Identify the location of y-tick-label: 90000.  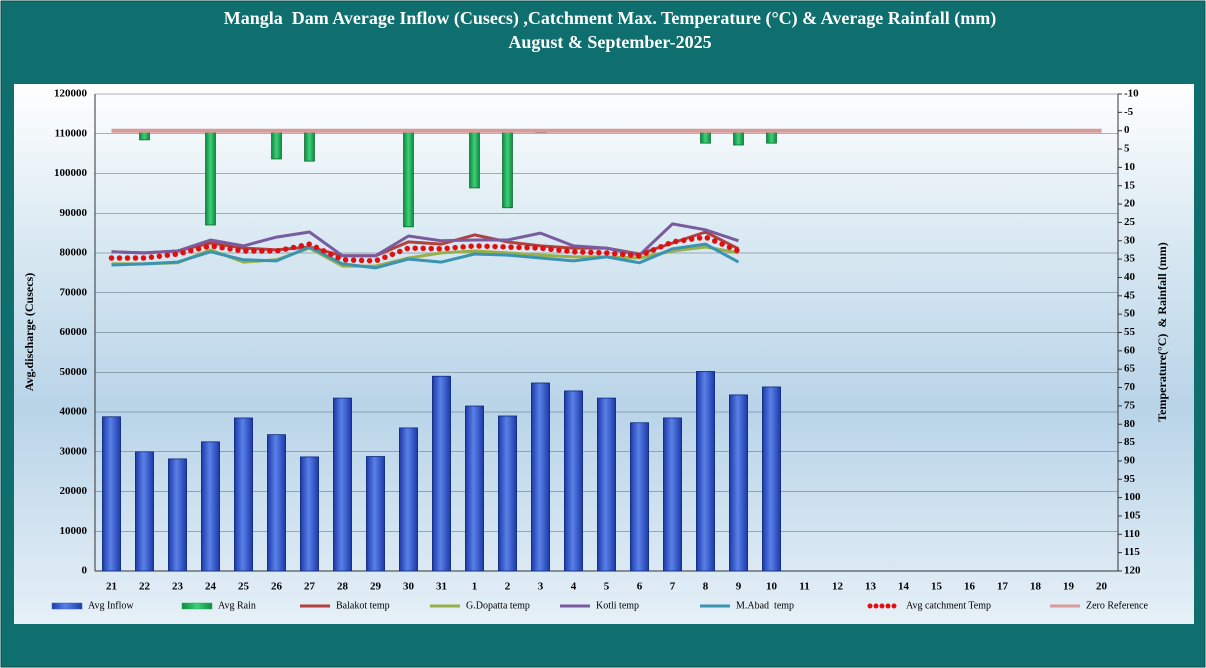
(74, 213).